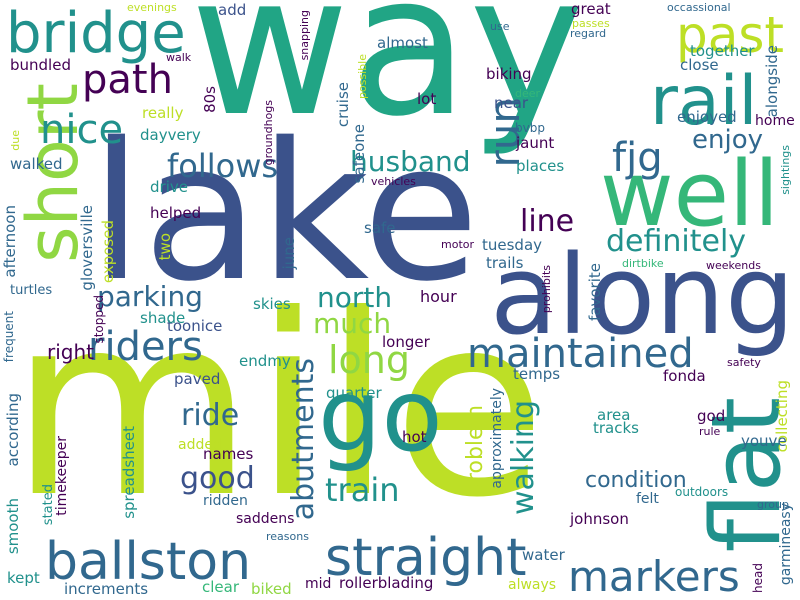 The width and height of the screenshot is (800, 600). I want to click on word-deer: deer, so click(528, 93).